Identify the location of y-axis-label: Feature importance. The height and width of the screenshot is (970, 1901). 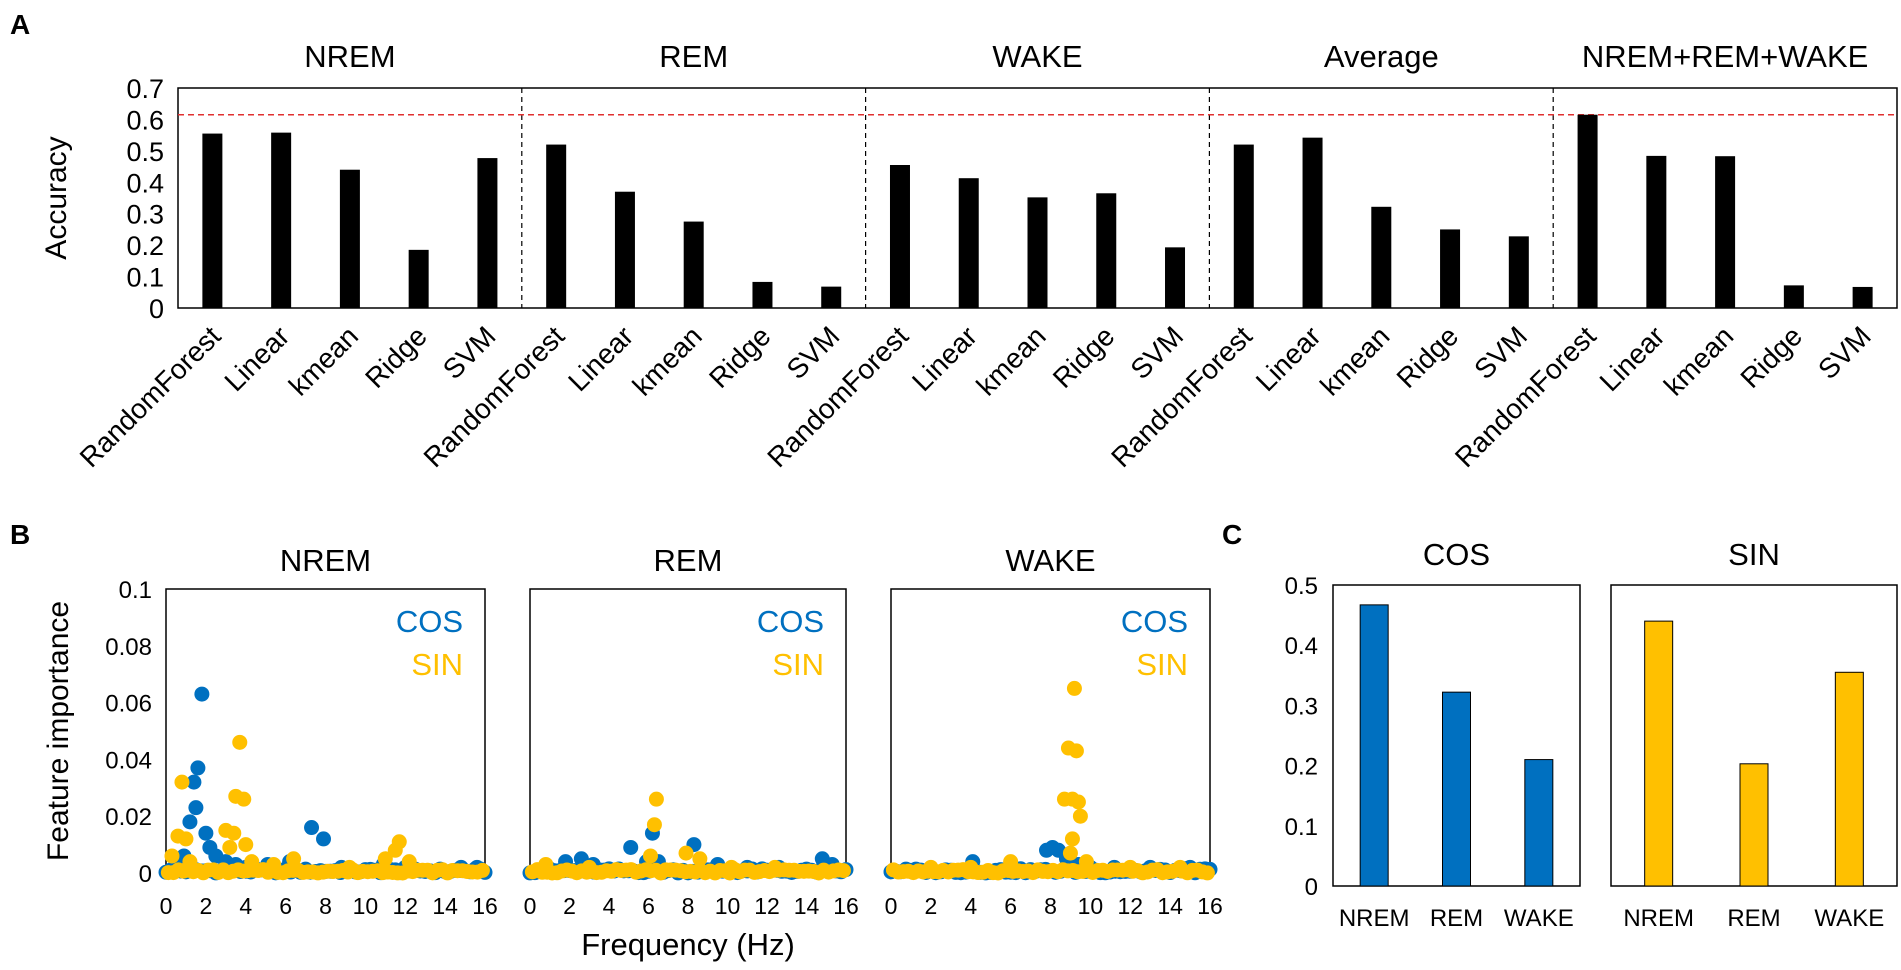
(58, 731).